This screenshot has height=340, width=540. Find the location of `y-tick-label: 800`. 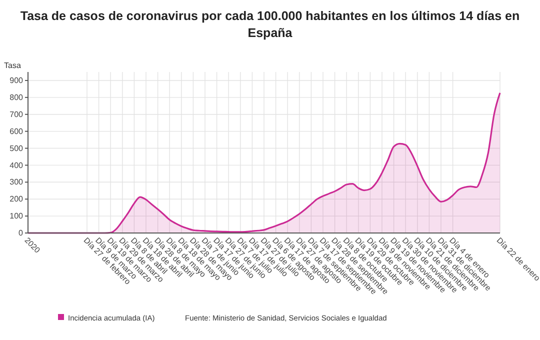

y-tick-label: 800 is located at coordinates (17, 97).